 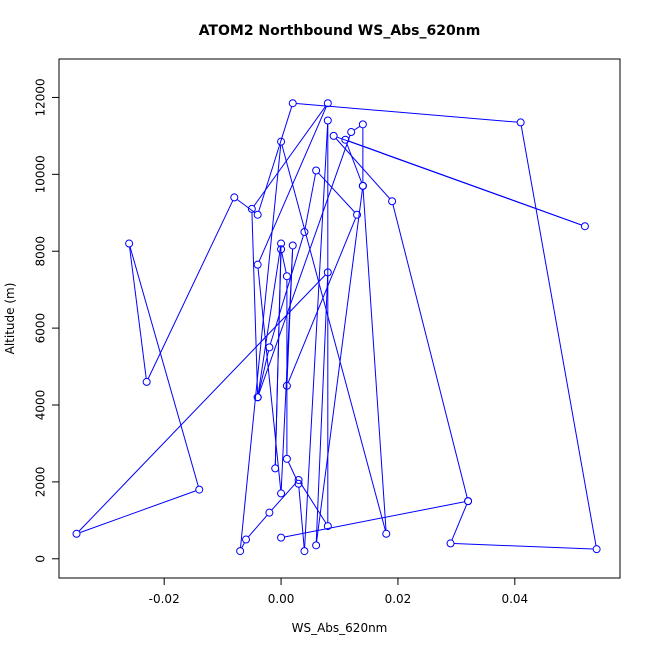 What do you see at coordinates (281, 599) in the screenshot?
I see `x-tick-label: 0.00` at bounding box center [281, 599].